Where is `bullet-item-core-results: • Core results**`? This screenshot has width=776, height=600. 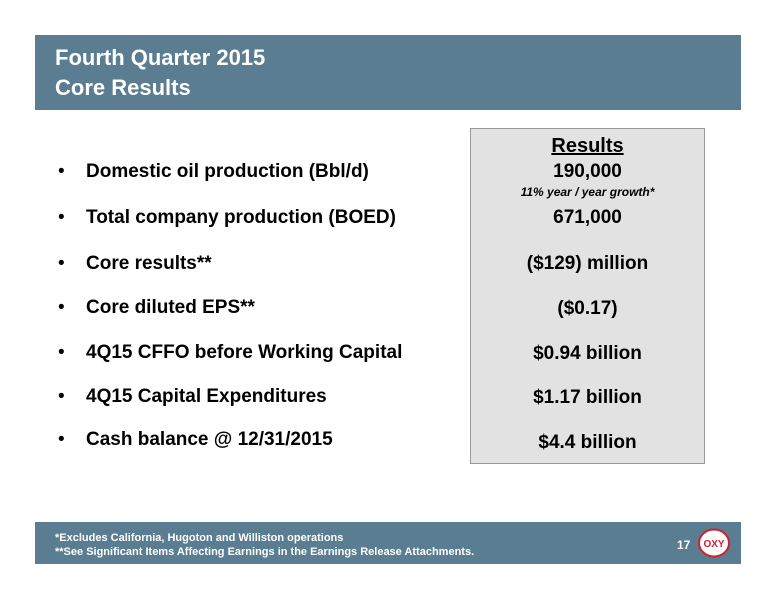
bullet-item-core-results: • Core results** is located at coordinates (135, 264).